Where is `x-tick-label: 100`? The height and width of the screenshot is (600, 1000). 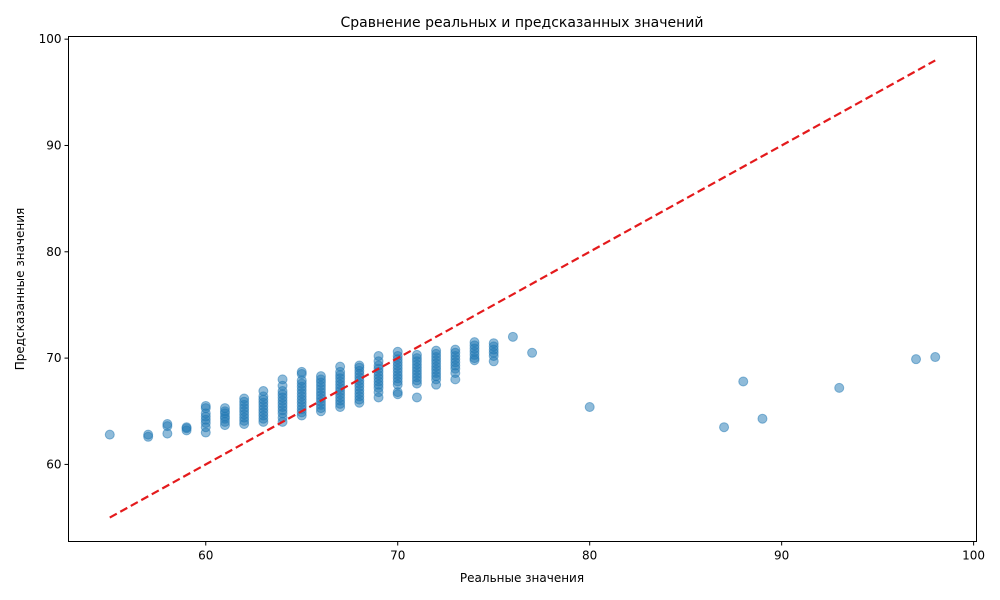 x-tick-label: 100 is located at coordinates (973, 556).